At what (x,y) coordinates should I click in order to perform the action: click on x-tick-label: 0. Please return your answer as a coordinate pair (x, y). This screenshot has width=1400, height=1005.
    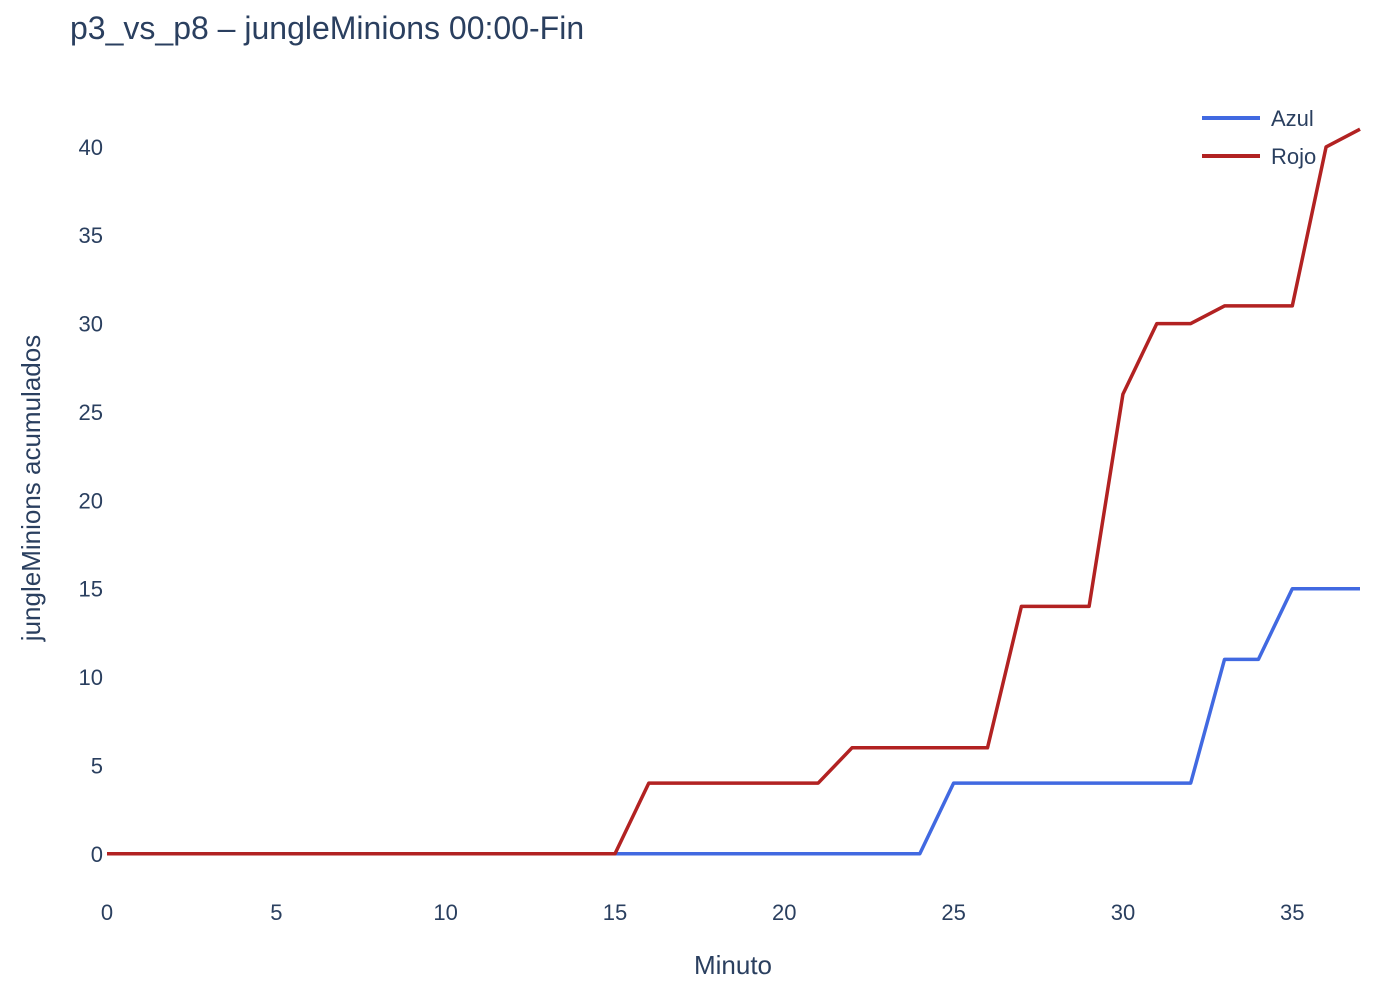
    Looking at the image, I should click on (107, 912).